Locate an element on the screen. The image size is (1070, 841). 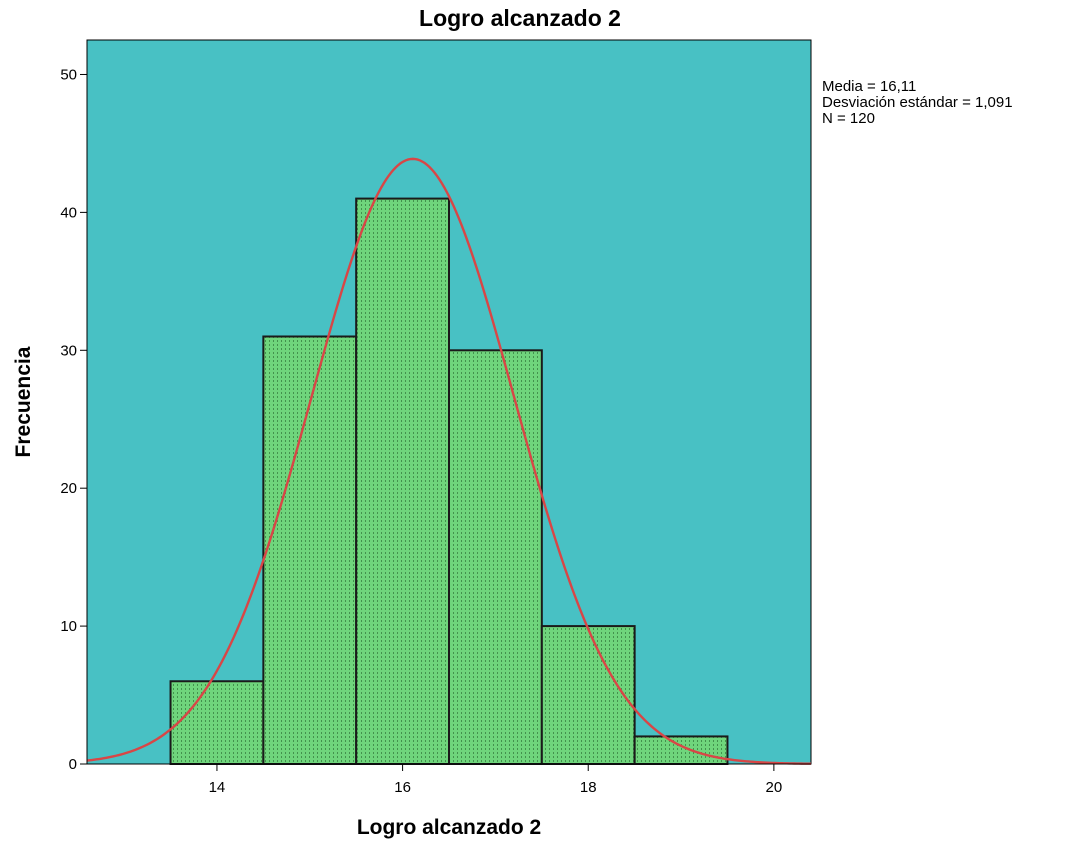
y-tick-label: 30 is located at coordinates (68, 350).